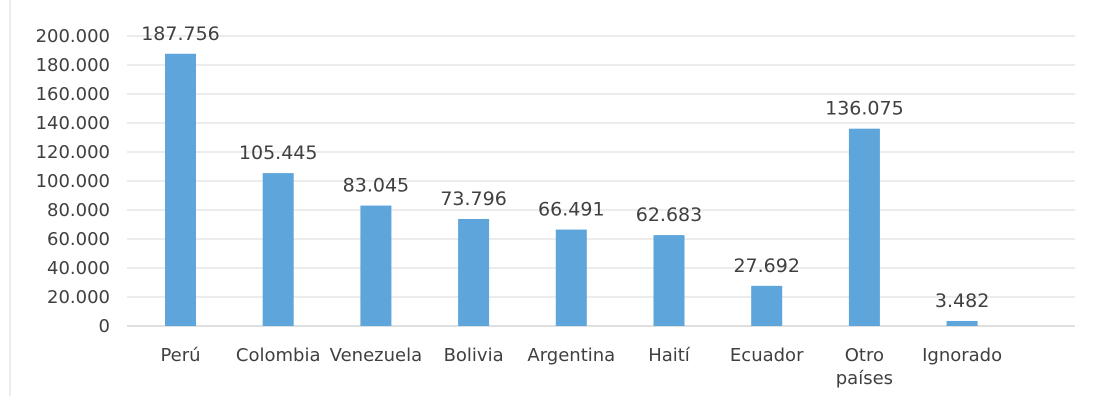 This screenshot has width=1097, height=396. I want to click on data-label: 105.445, so click(278, 153).